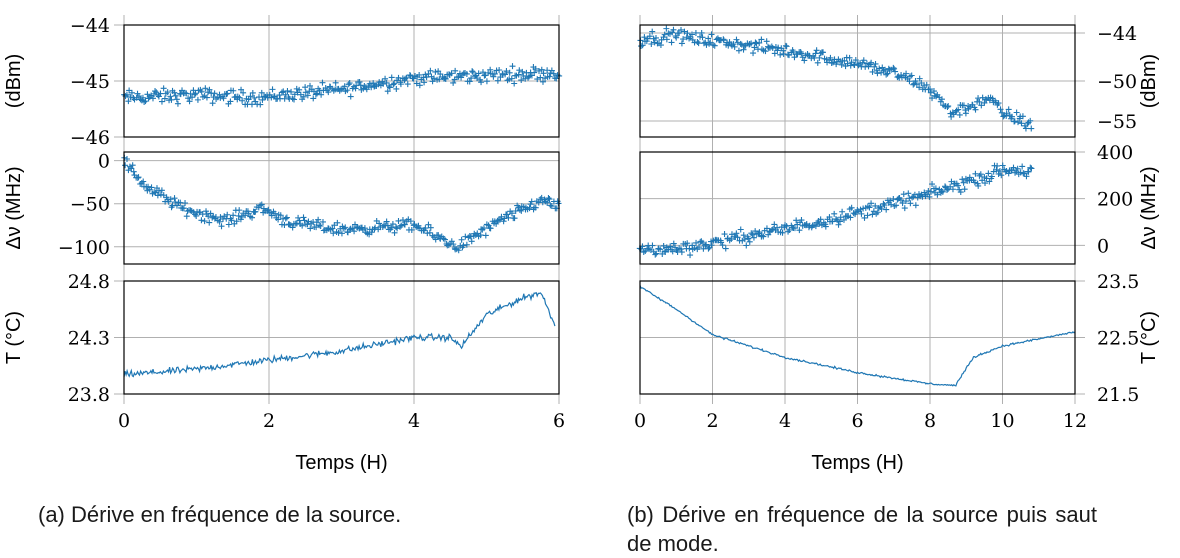  What do you see at coordinates (640, 421) in the screenshot?
I see `x-tick-label: 0` at bounding box center [640, 421].